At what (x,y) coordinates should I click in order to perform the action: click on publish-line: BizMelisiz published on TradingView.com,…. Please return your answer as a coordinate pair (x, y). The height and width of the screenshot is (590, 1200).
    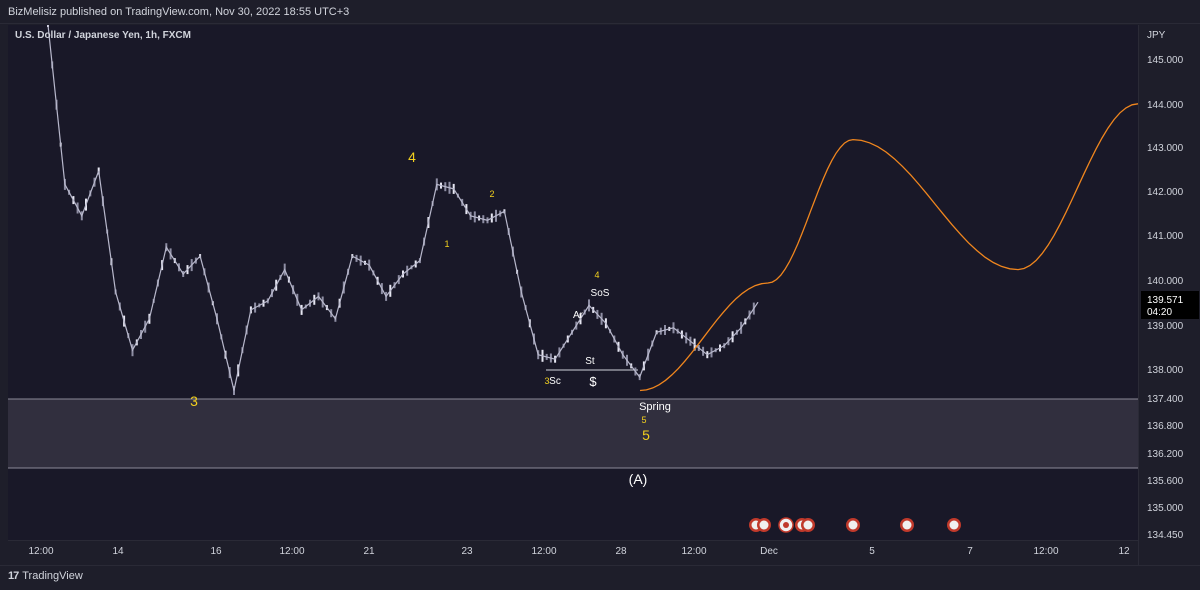
    Looking at the image, I should click on (179, 12).